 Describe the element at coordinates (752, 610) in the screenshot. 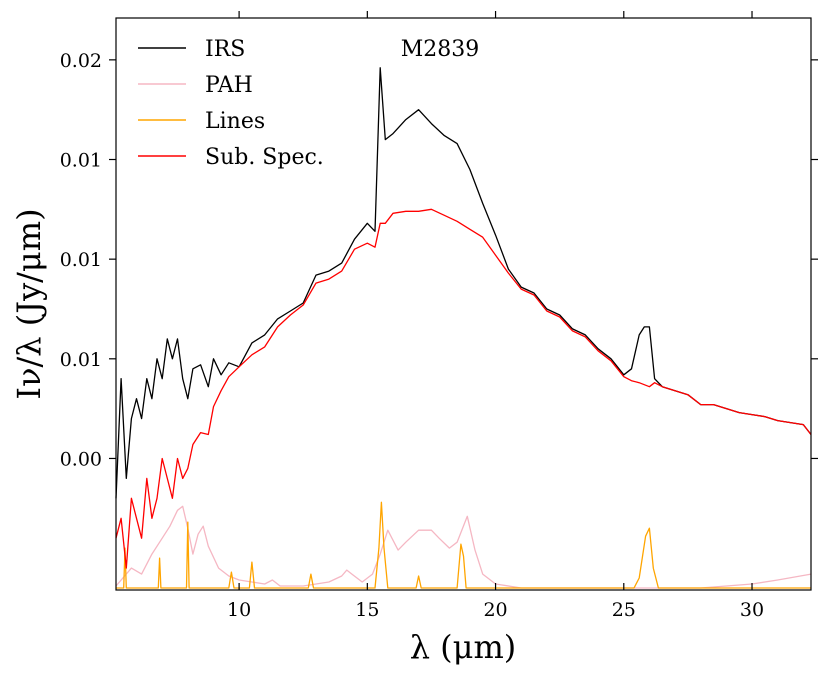

I see `x-tick-label: 30` at that location.